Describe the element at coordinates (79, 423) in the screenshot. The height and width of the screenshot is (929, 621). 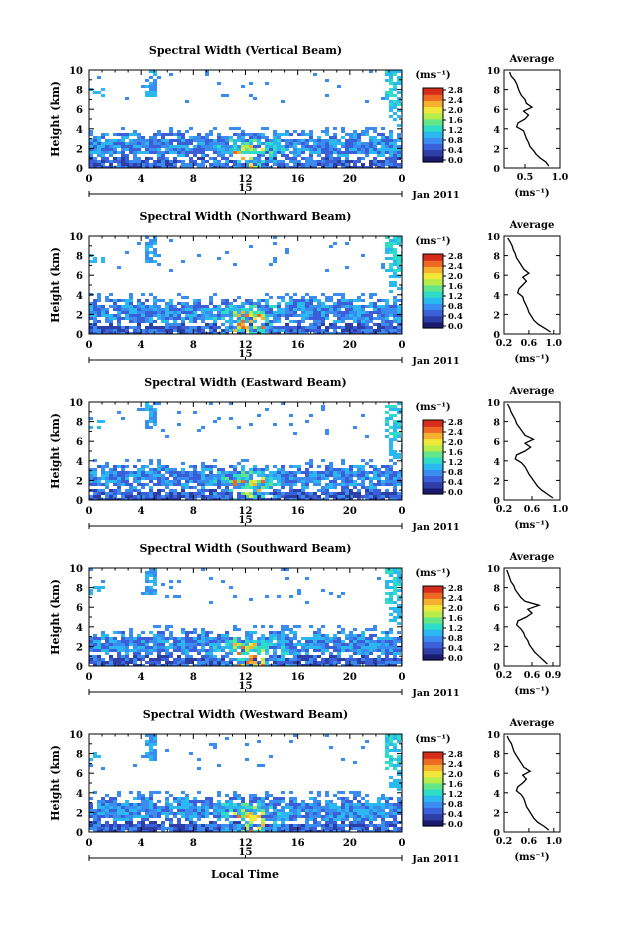
I see `y-tick-label: 8` at that location.